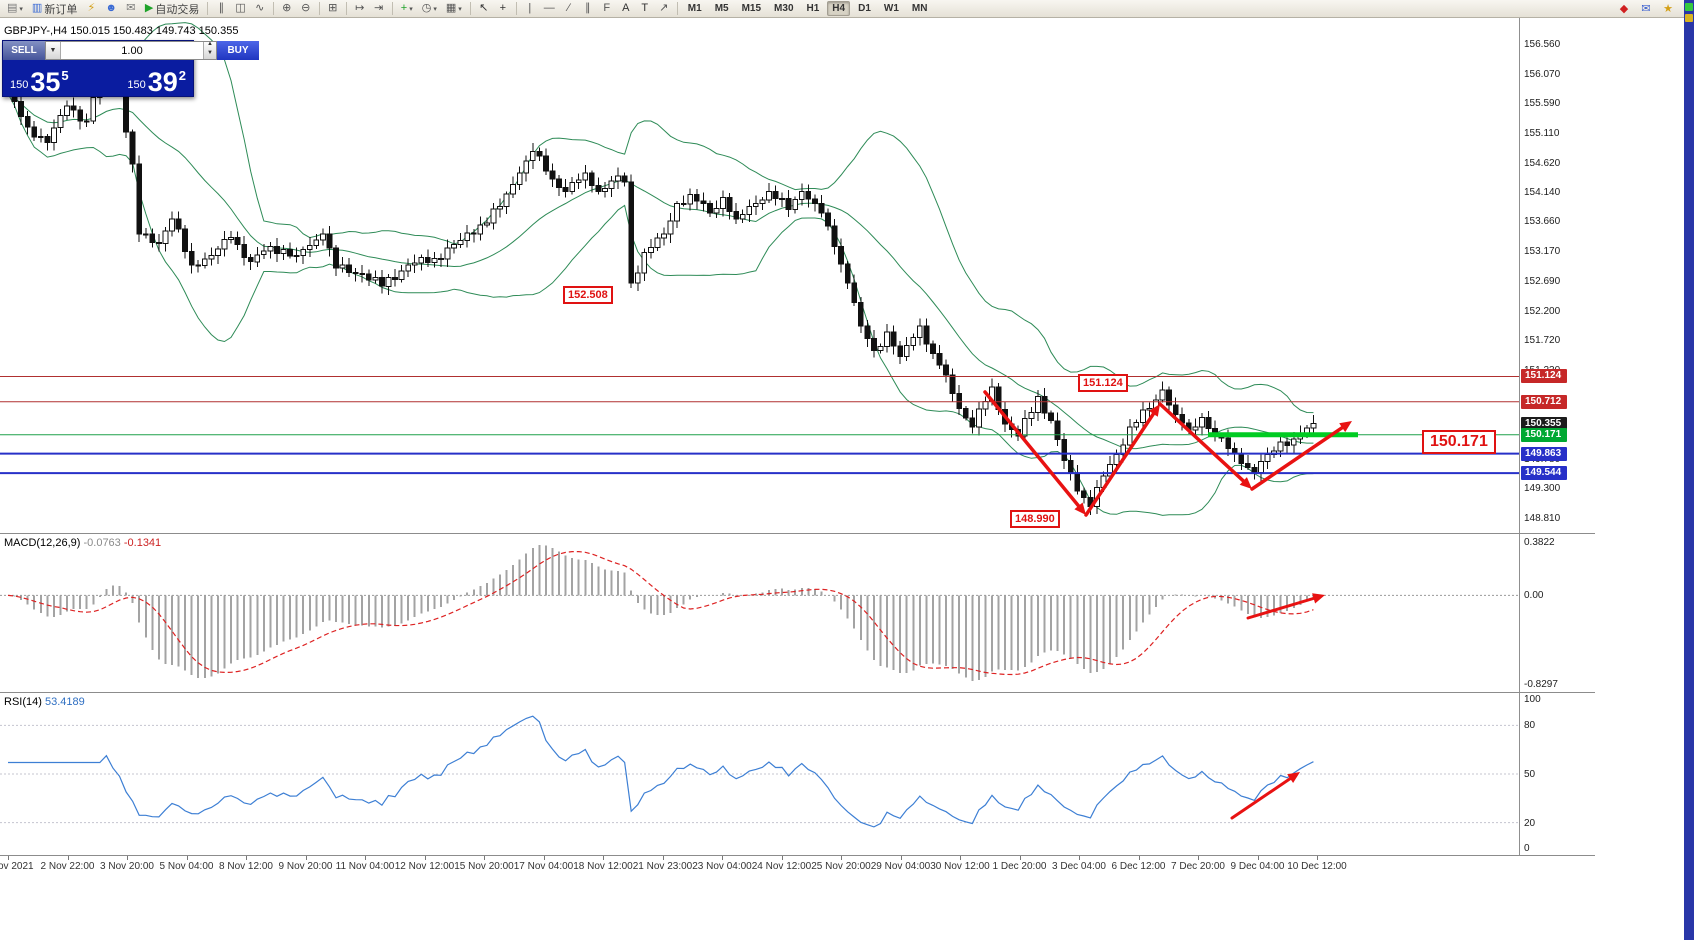  What do you see at coordinates (603, 866) in the screenshot?
I see `date-label: 18 Nov 12:00` at bounding box center [603, 866].